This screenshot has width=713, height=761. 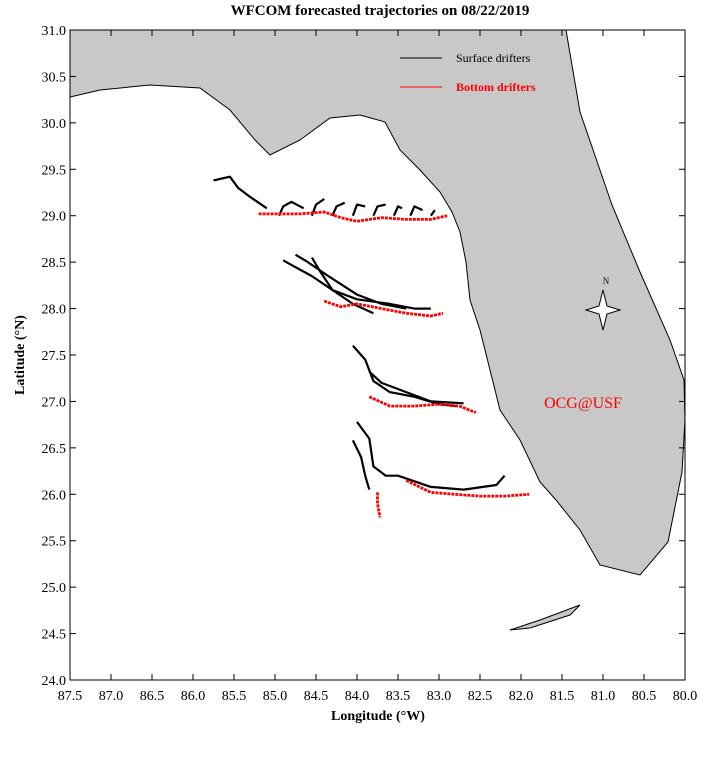 I want to click on x-tick-label: 80.0, so click(x=685, y=696).